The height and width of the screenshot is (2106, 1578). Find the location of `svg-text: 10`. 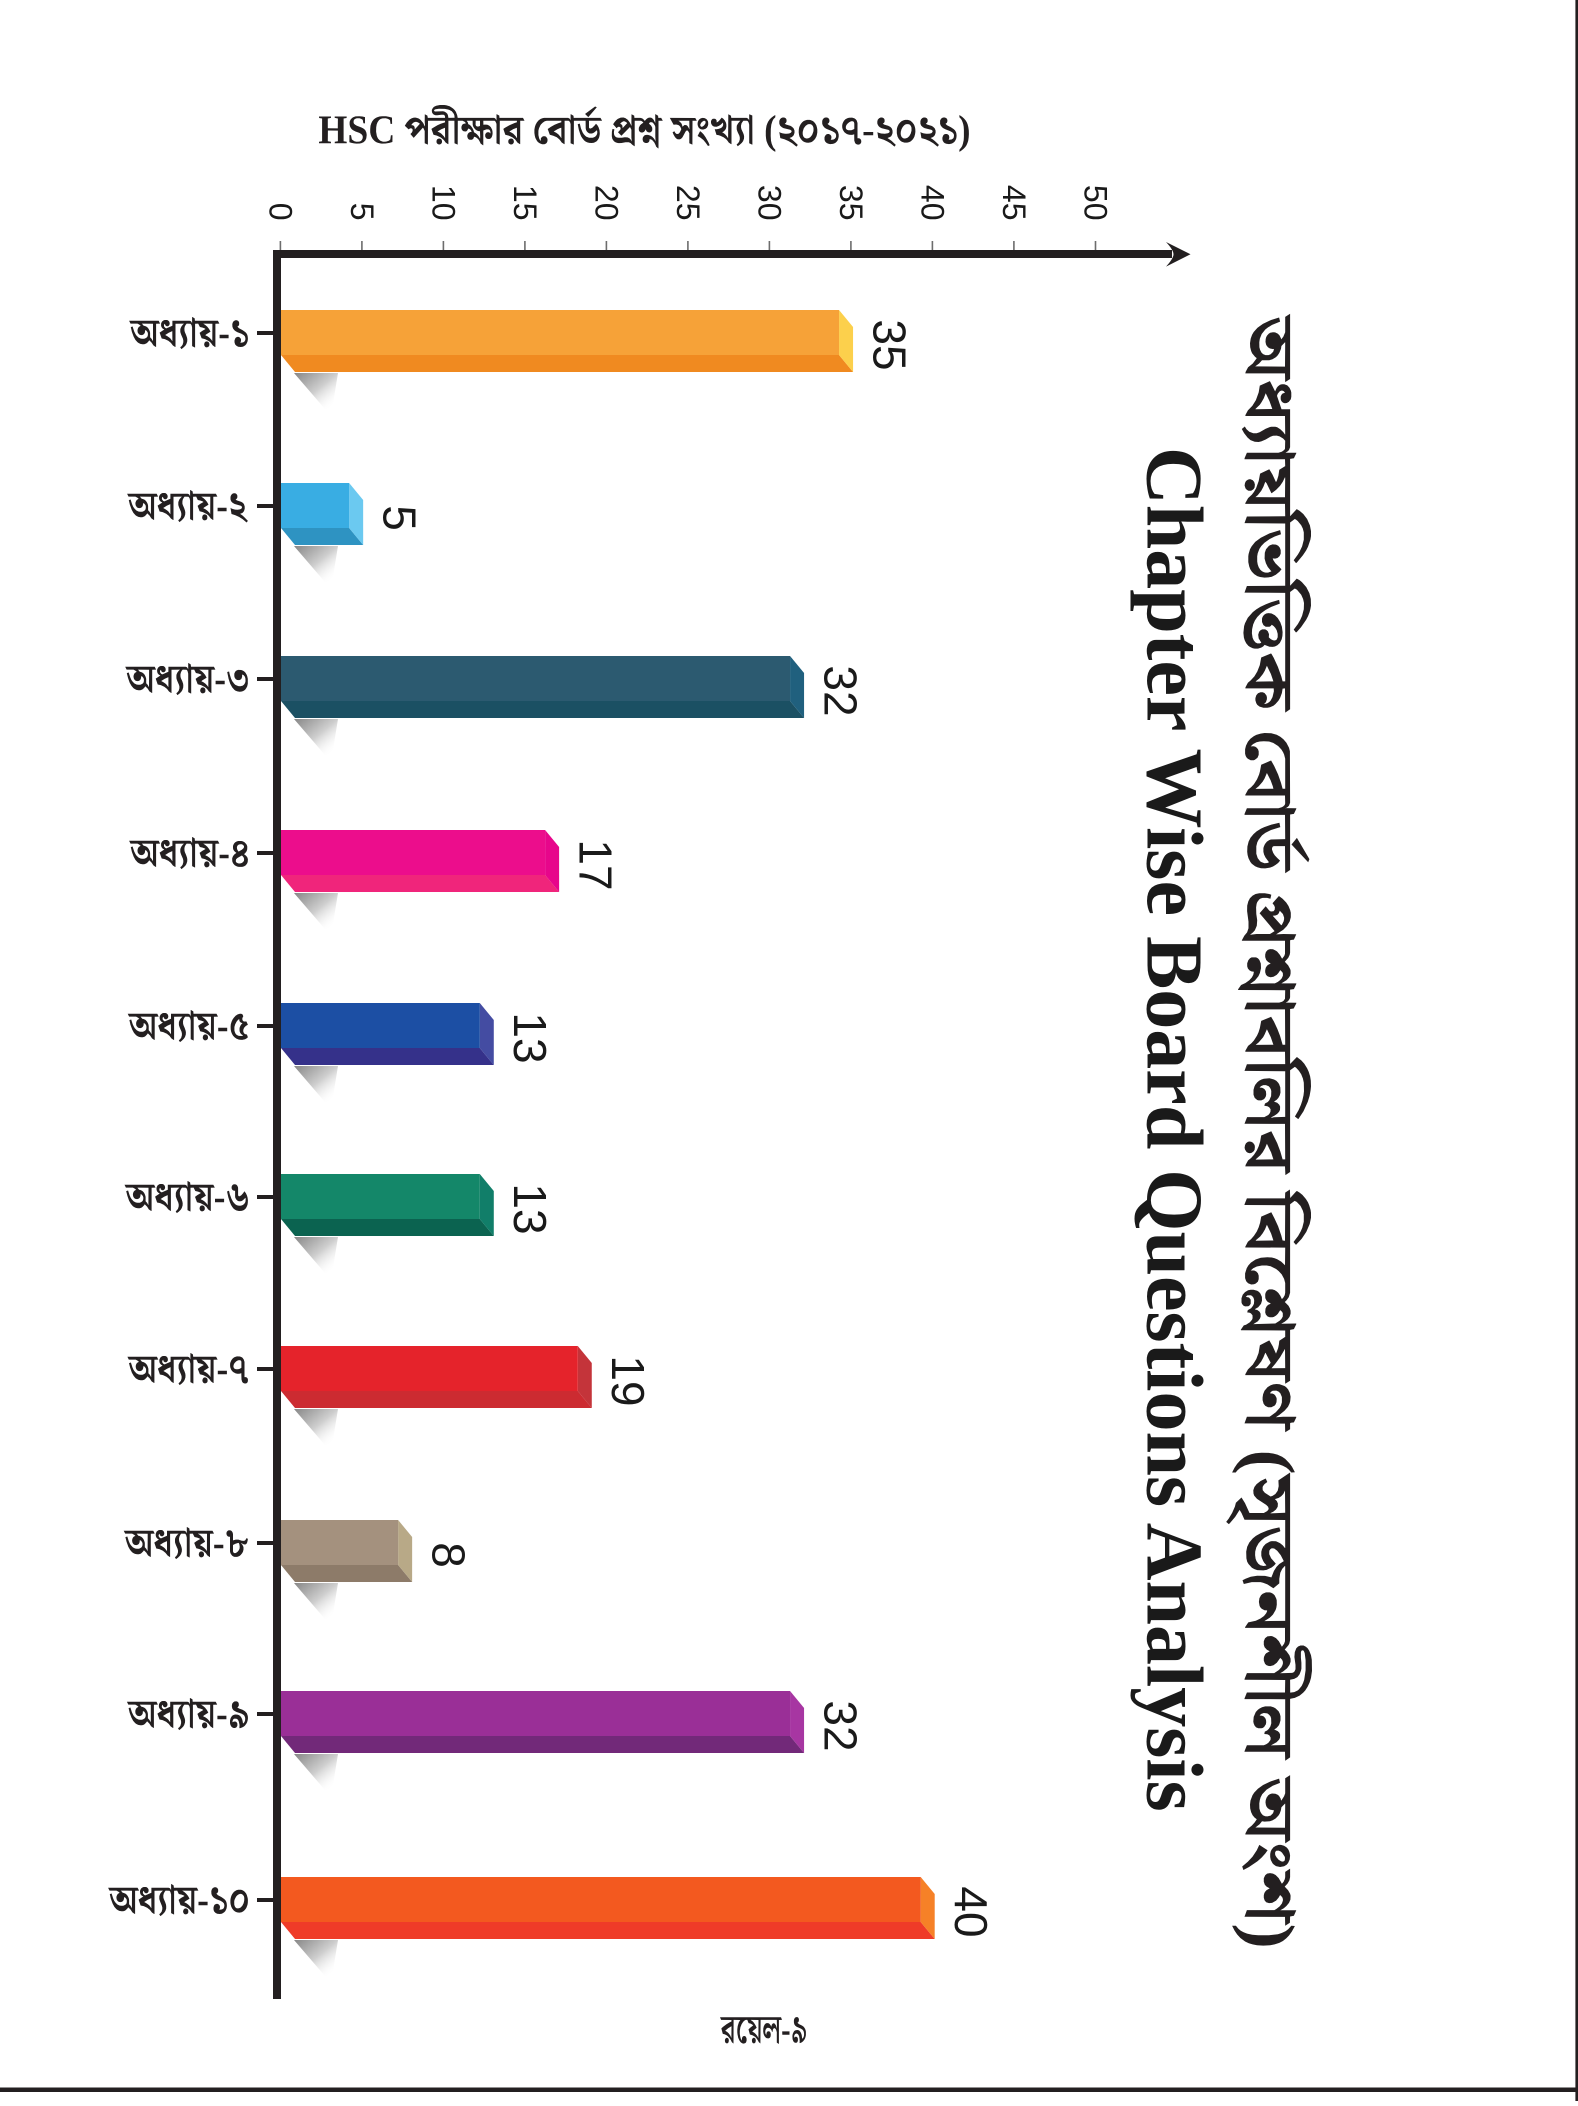

svg-text: 10 is located at coordinates (444, 203).